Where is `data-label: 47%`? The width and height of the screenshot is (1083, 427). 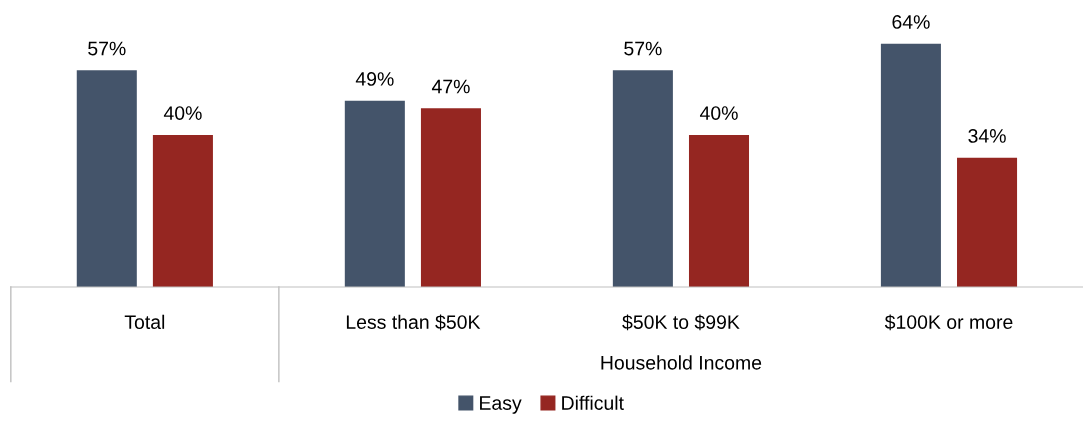 data-label: 47% is located at coordinates (450, 86).